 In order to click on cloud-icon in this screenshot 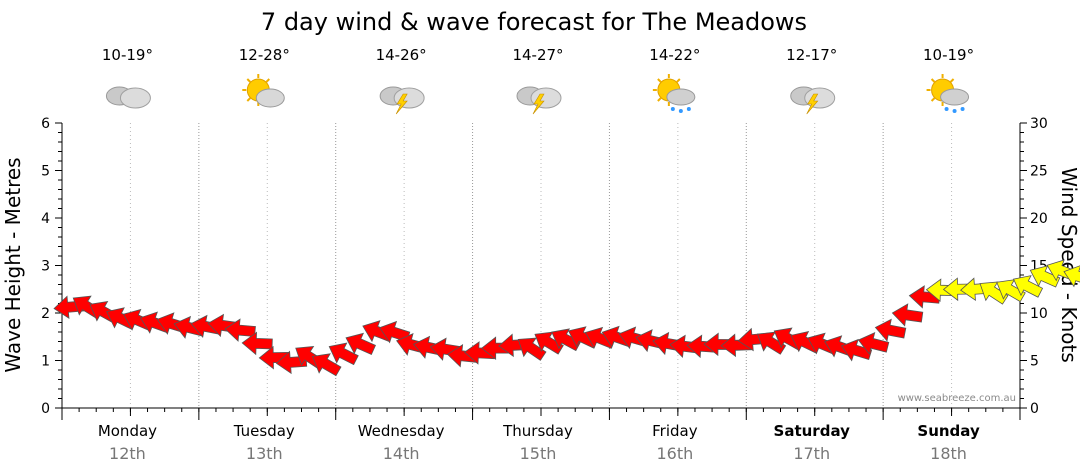, I will do `click(128, 97)`.